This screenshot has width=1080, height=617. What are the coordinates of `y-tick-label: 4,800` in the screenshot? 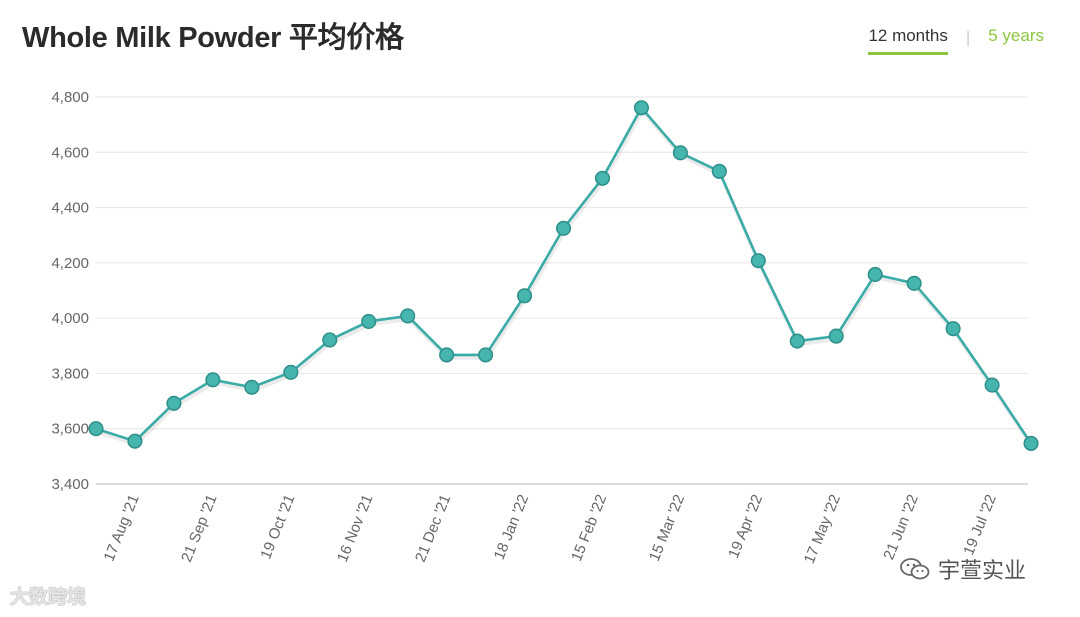 It's located at (70, 97).